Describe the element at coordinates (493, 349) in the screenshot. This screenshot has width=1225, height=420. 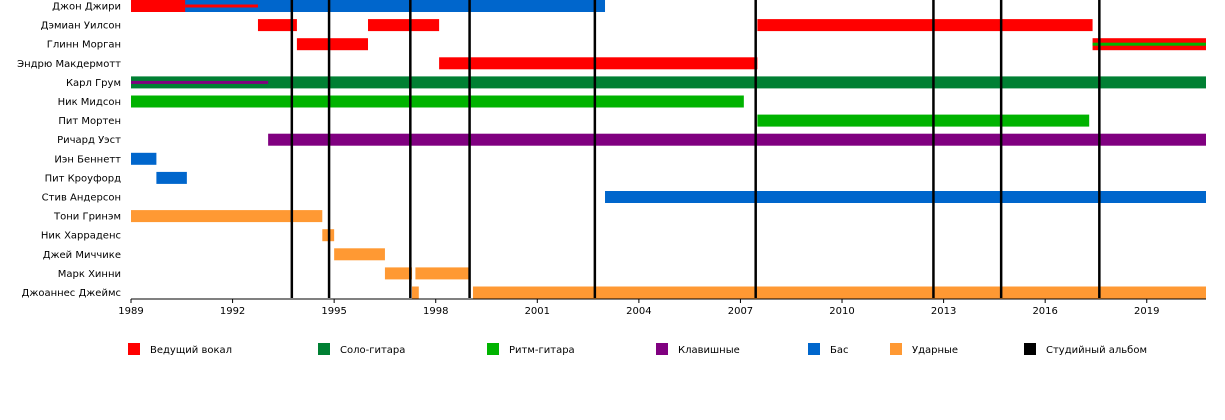
I see `legend-swatch-rhythm_guitar` at that location.